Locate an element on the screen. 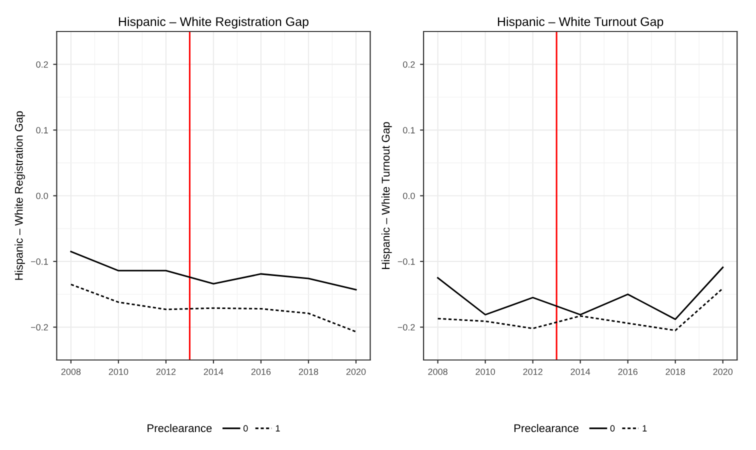  y-axis-title: Hispanic – White Registration Gap is located at coordinates (19, 195).